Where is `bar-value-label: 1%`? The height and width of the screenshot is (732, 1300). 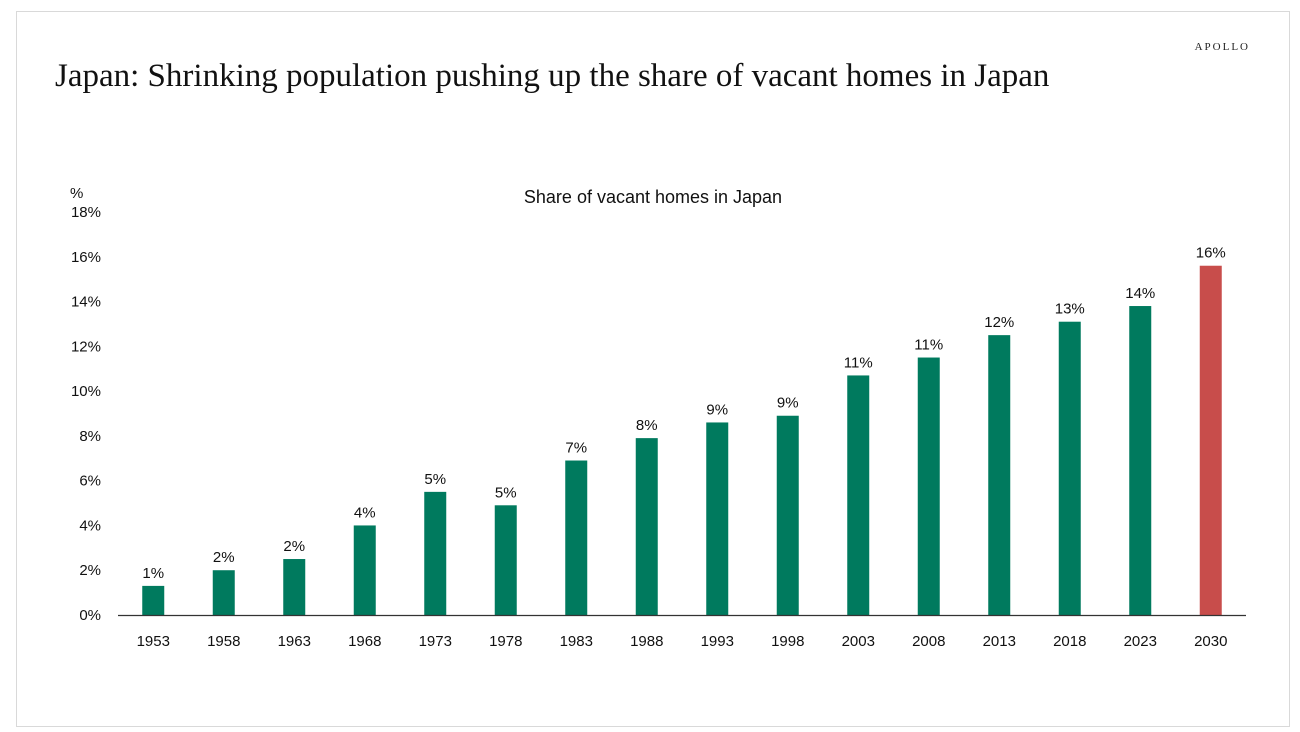
bar-value-label: 1% is located at coordinates (153, 573).